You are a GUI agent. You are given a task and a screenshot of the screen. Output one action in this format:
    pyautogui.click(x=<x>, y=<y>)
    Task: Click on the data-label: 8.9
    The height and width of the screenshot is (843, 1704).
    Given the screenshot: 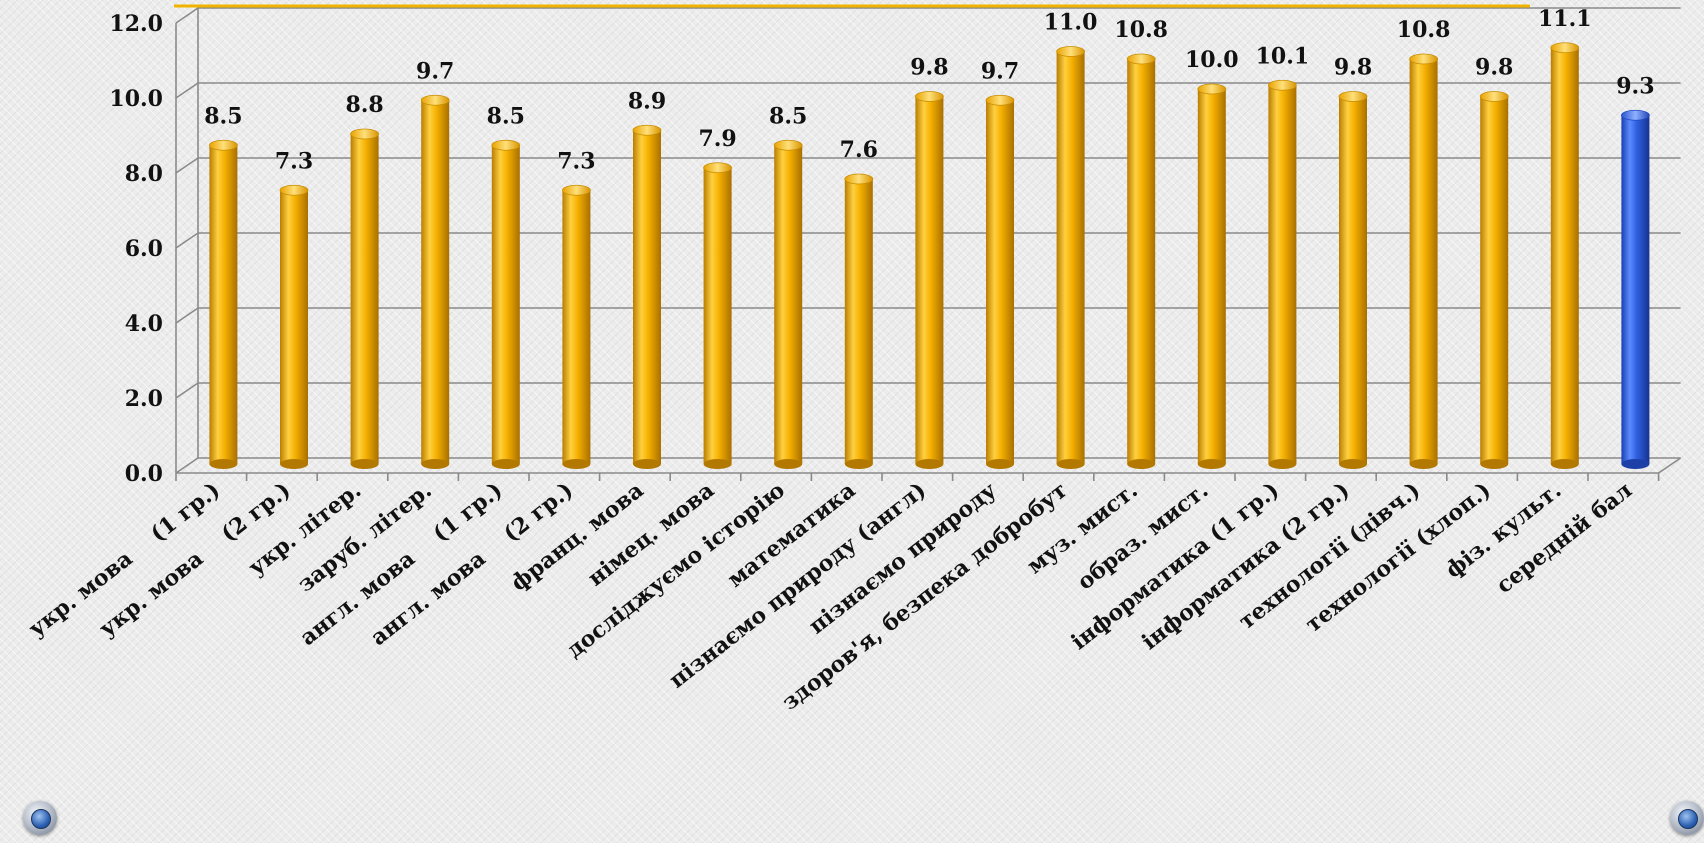 What is the action you would take?
    pyautogui.click(x=647, y=101)
    